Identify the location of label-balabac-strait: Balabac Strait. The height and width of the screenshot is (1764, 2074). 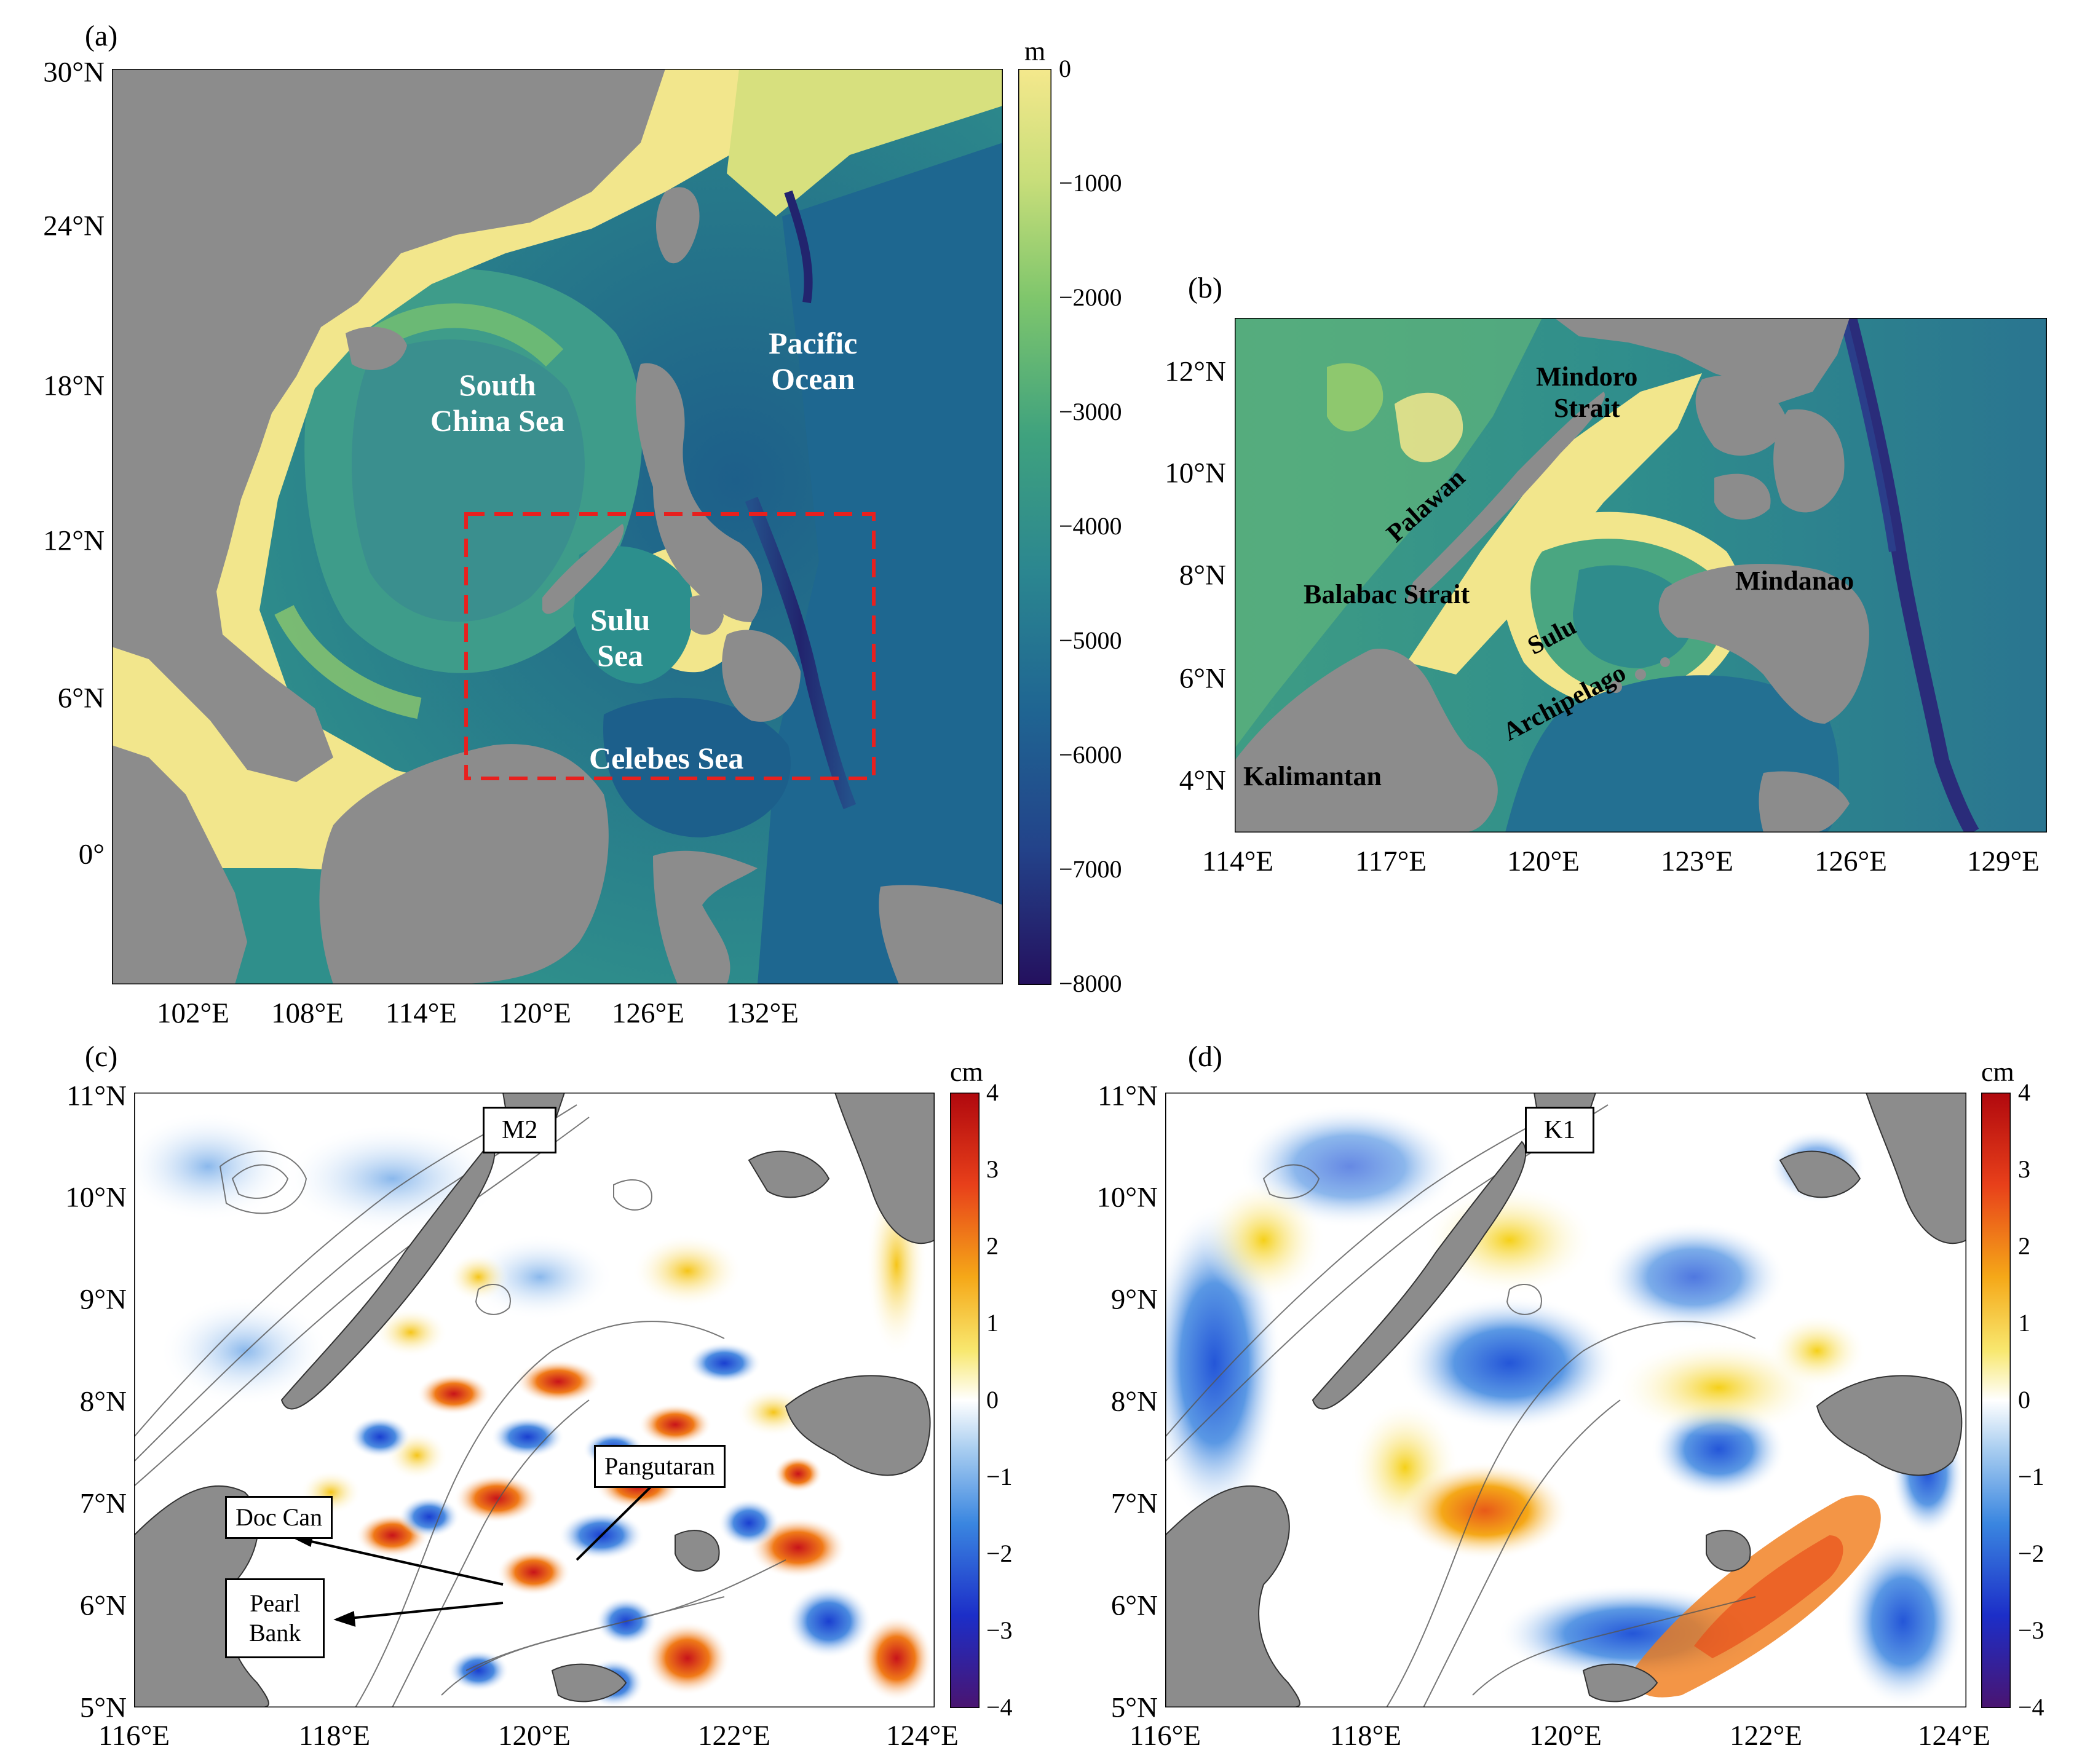
(1387, 594).